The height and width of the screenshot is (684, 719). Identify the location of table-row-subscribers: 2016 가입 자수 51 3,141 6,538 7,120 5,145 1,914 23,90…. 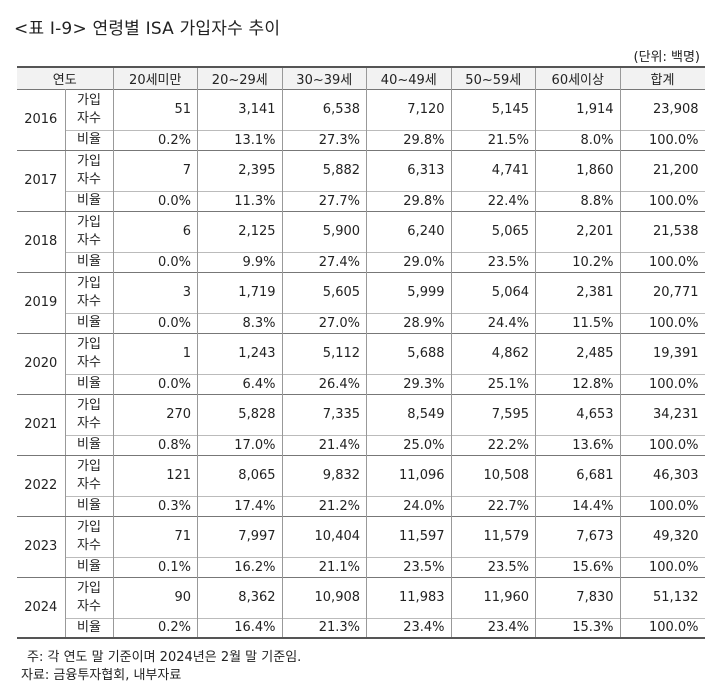
(361, 120).